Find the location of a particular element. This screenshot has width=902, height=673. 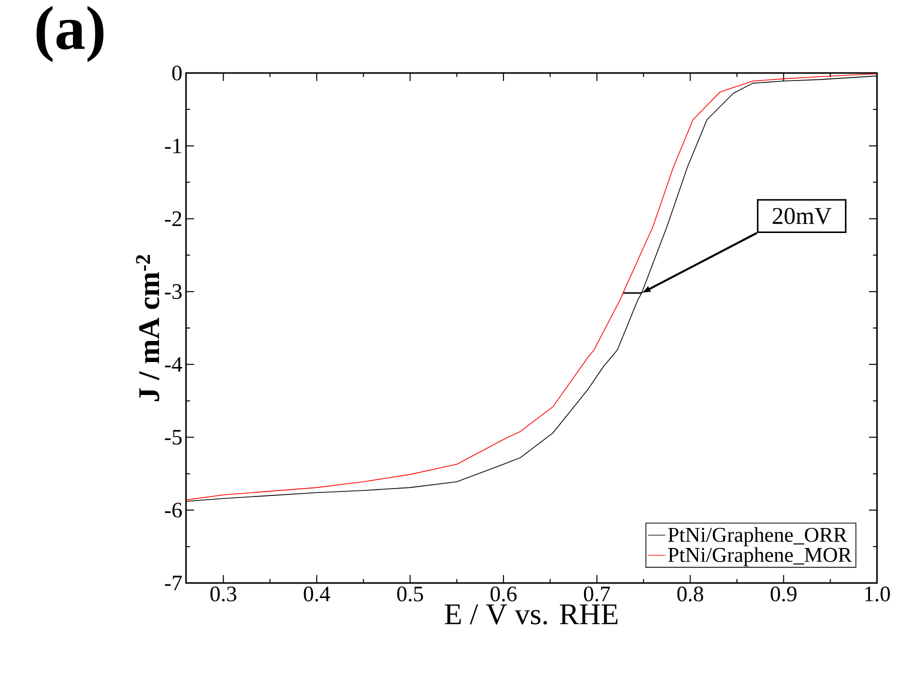

y-tick-label: -4 is located at coordinates (173, 364).